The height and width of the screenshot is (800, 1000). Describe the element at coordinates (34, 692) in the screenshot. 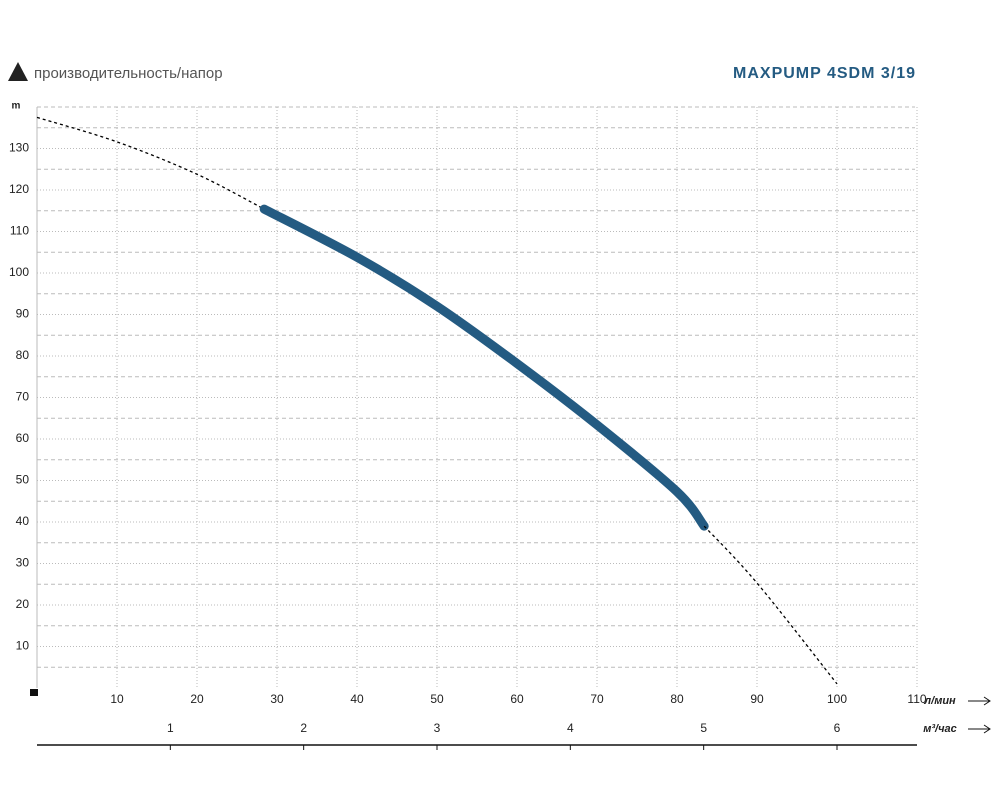

I see `origin-marker` at that location.